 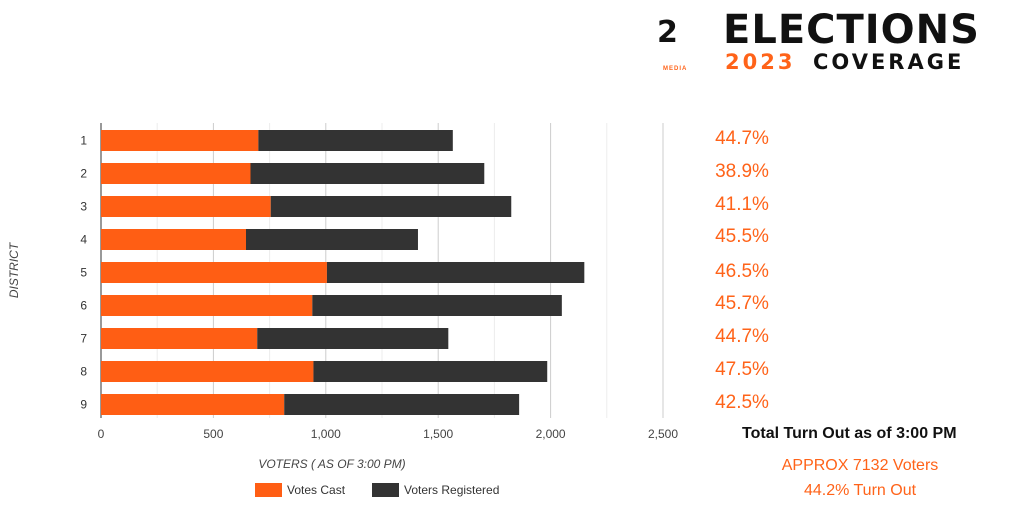 I want to click on elections-2023-logo: 2 MEDIA ELECTIONS 2023 COVERAGE, so click(x=830, y=43).